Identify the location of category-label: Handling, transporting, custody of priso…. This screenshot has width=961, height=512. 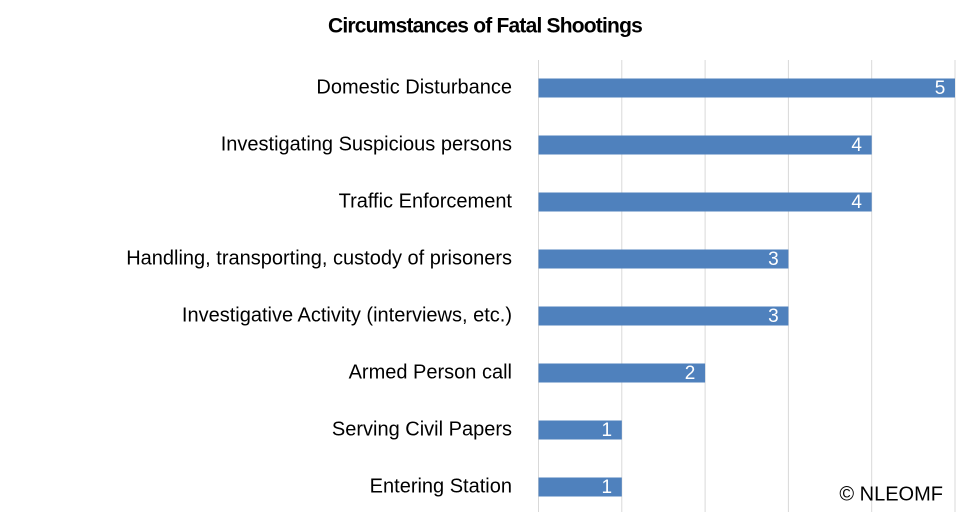
(319, 258).